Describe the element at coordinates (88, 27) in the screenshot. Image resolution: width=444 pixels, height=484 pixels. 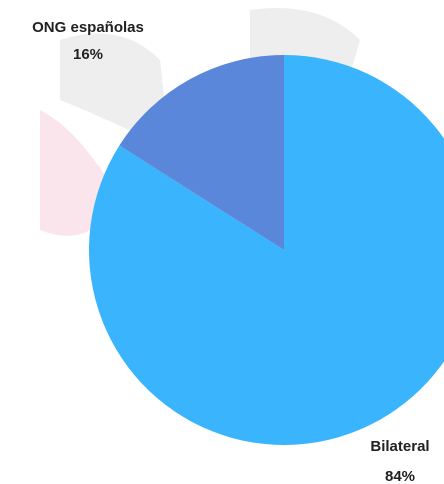
I see `slice-label: ONG españolas` at that location.